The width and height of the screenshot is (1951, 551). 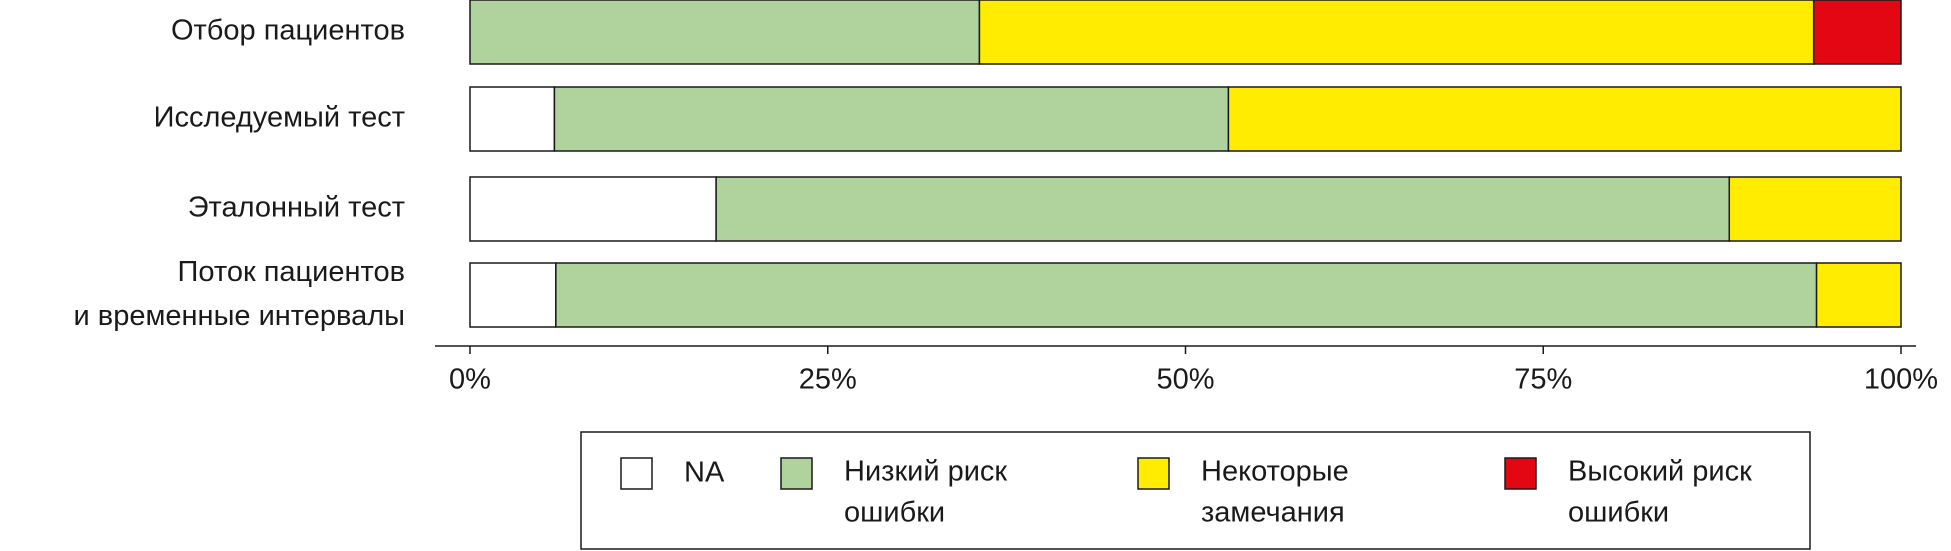 What do you see at coordinates (288, 31) in the screenshot?
I see `category-label: Отбор пациентов` at bounding box center [288, 31].